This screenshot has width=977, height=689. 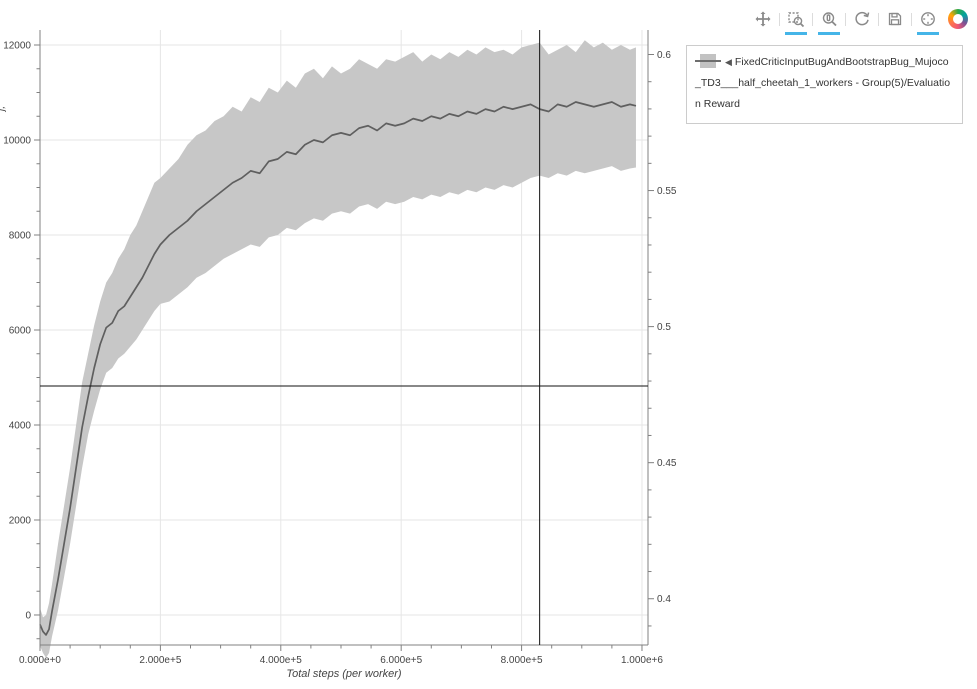 What do you see at coordinates (728, 62) in the screenshot?
I see `legend-collapse-icon: ◀` at bounding box center [728, 62].